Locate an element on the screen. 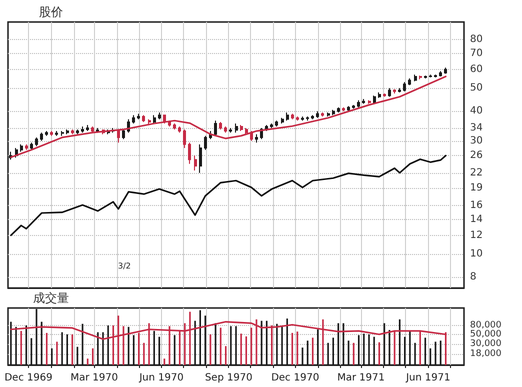 This screenshot has width=522, height=387. y-tick-label: 16 is located at coordinates (476, 206).